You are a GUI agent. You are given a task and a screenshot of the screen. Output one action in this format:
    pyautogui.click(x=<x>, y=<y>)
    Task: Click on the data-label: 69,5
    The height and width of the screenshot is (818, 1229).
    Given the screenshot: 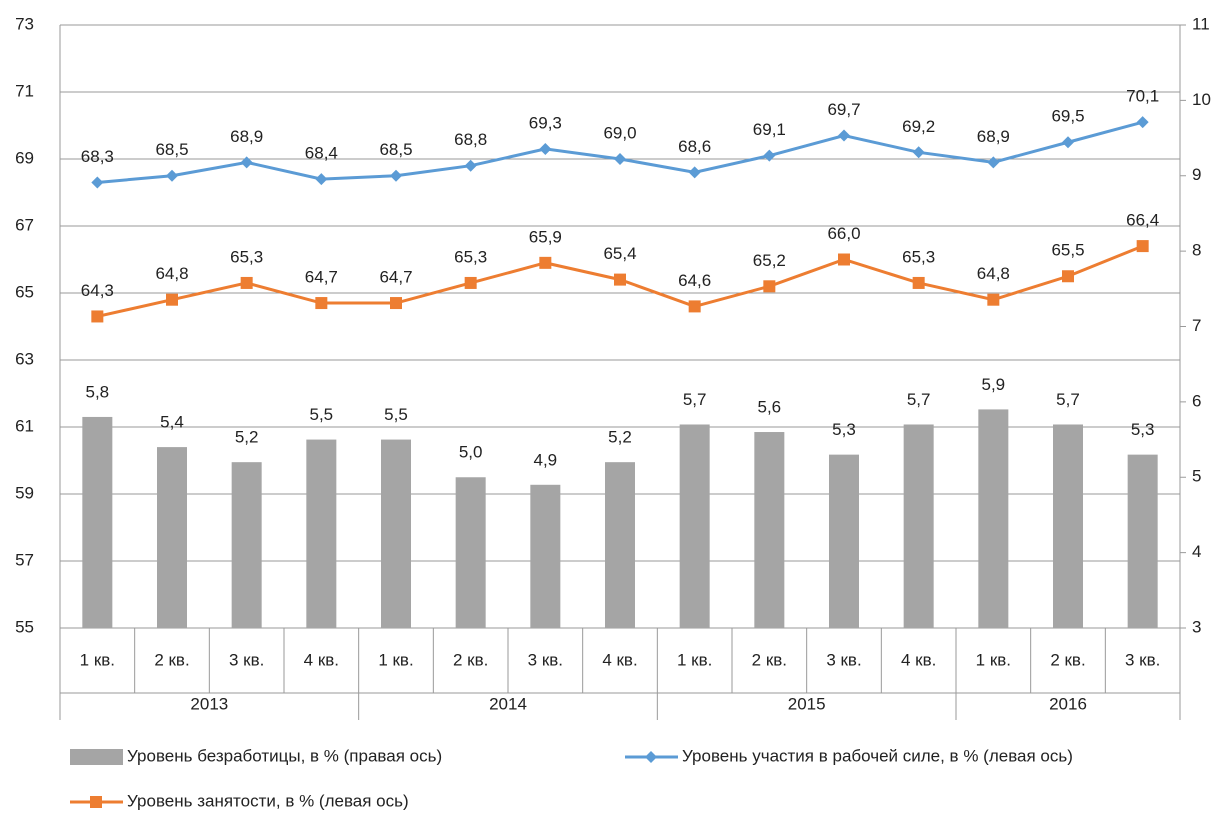 What is the action you would take?
    pyautogui.click(x=1067, y=116)
    